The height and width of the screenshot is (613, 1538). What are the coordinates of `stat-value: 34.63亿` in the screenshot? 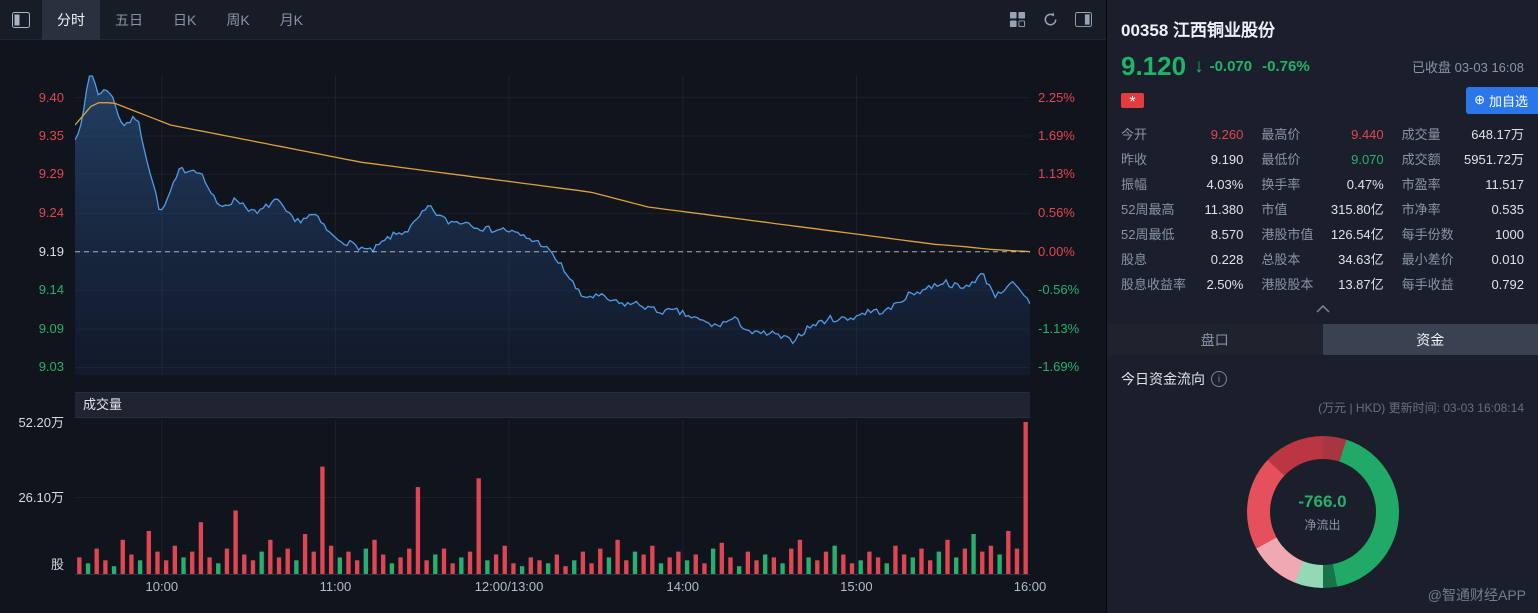 It's located at (1361, 259).